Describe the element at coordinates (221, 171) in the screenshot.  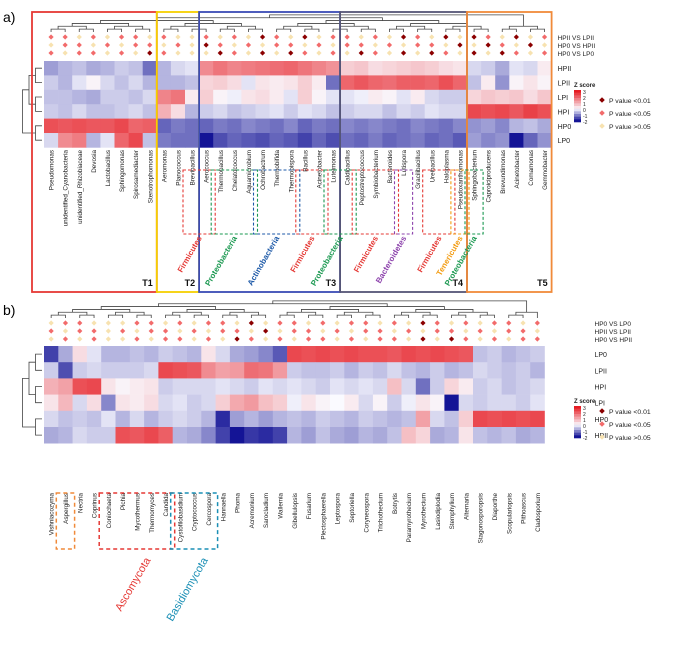
I see `column-label: Thermobacillus` at that location.